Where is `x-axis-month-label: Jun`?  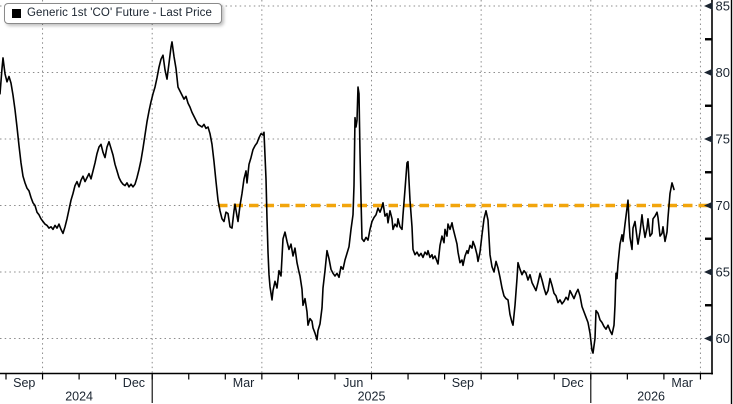 x-axis-month-label: Jun is located at coordinates (353, 383).